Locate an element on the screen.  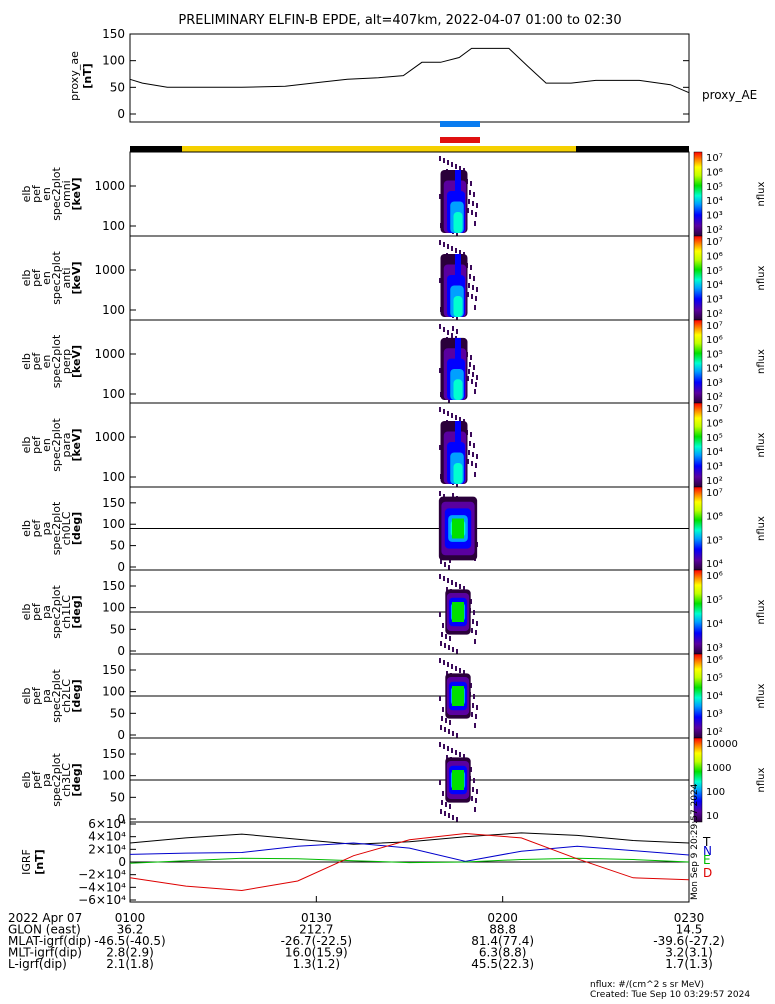
ae-panel: 150 100 50 0 proxy_ae [nT] proxy_AE is located at coordinates (412, 75).